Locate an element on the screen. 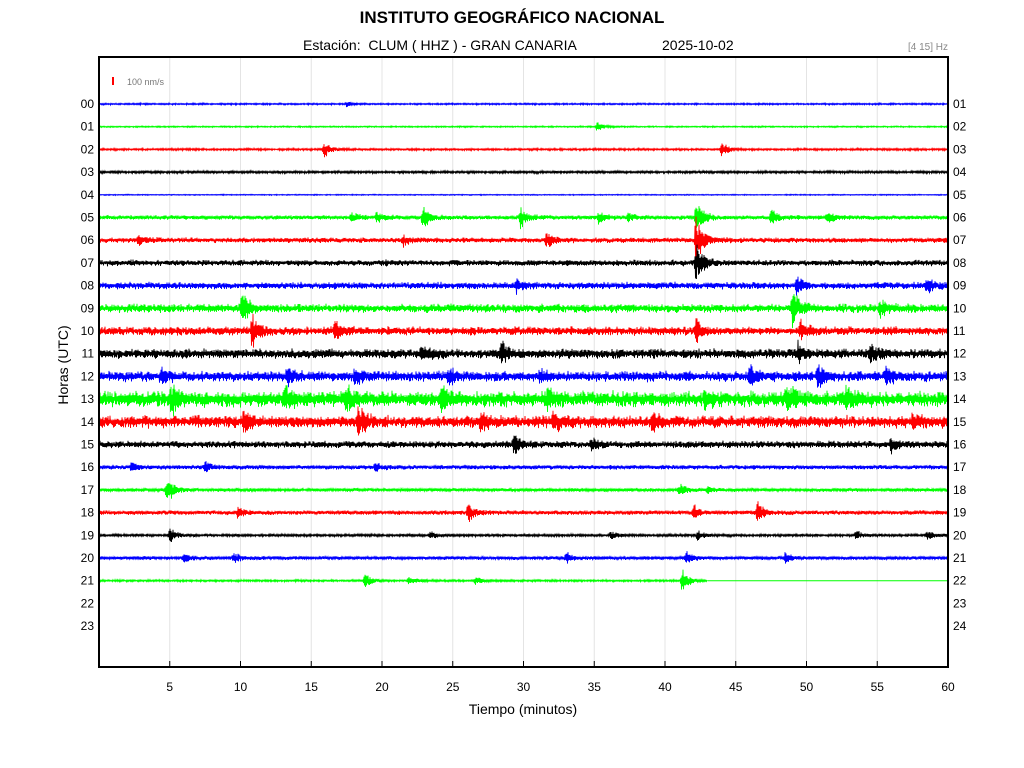 This screenshot has width=1024, height=768. right-hour-label: 24 is located at coordinates (960, 626).